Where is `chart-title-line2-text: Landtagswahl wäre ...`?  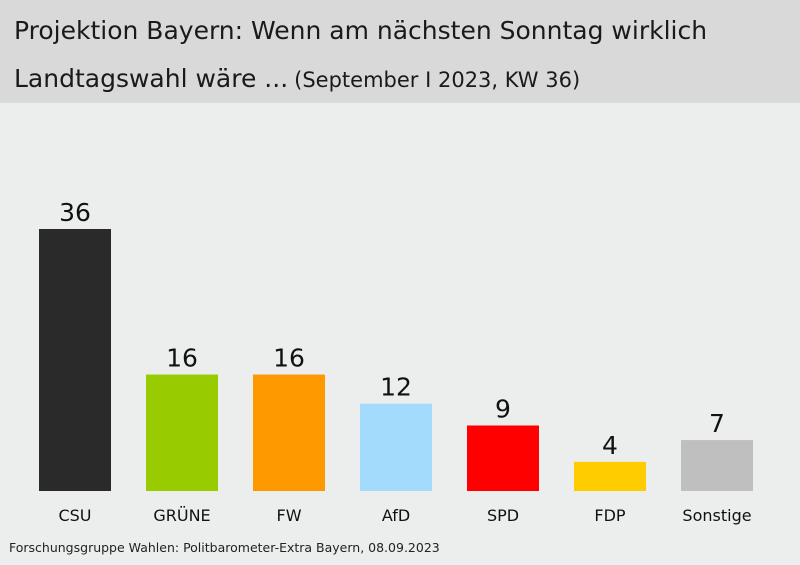 chart-title-line2-text: Landtagswahl wäre ... is located at coordinates (151, 78).